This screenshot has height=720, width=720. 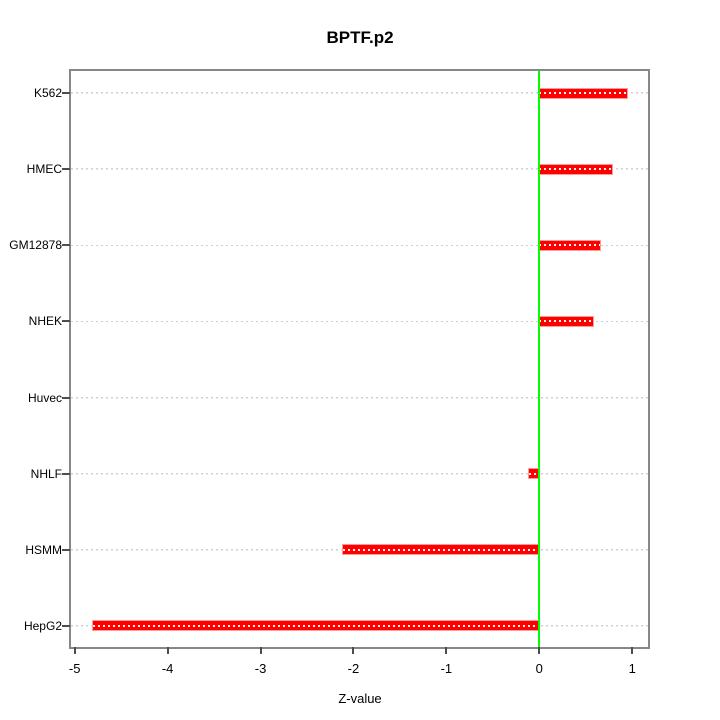 What do you see at coordinates (359, 321) in the screenshot?
I see `gridline-nhek` at bounding box center [359, 321].